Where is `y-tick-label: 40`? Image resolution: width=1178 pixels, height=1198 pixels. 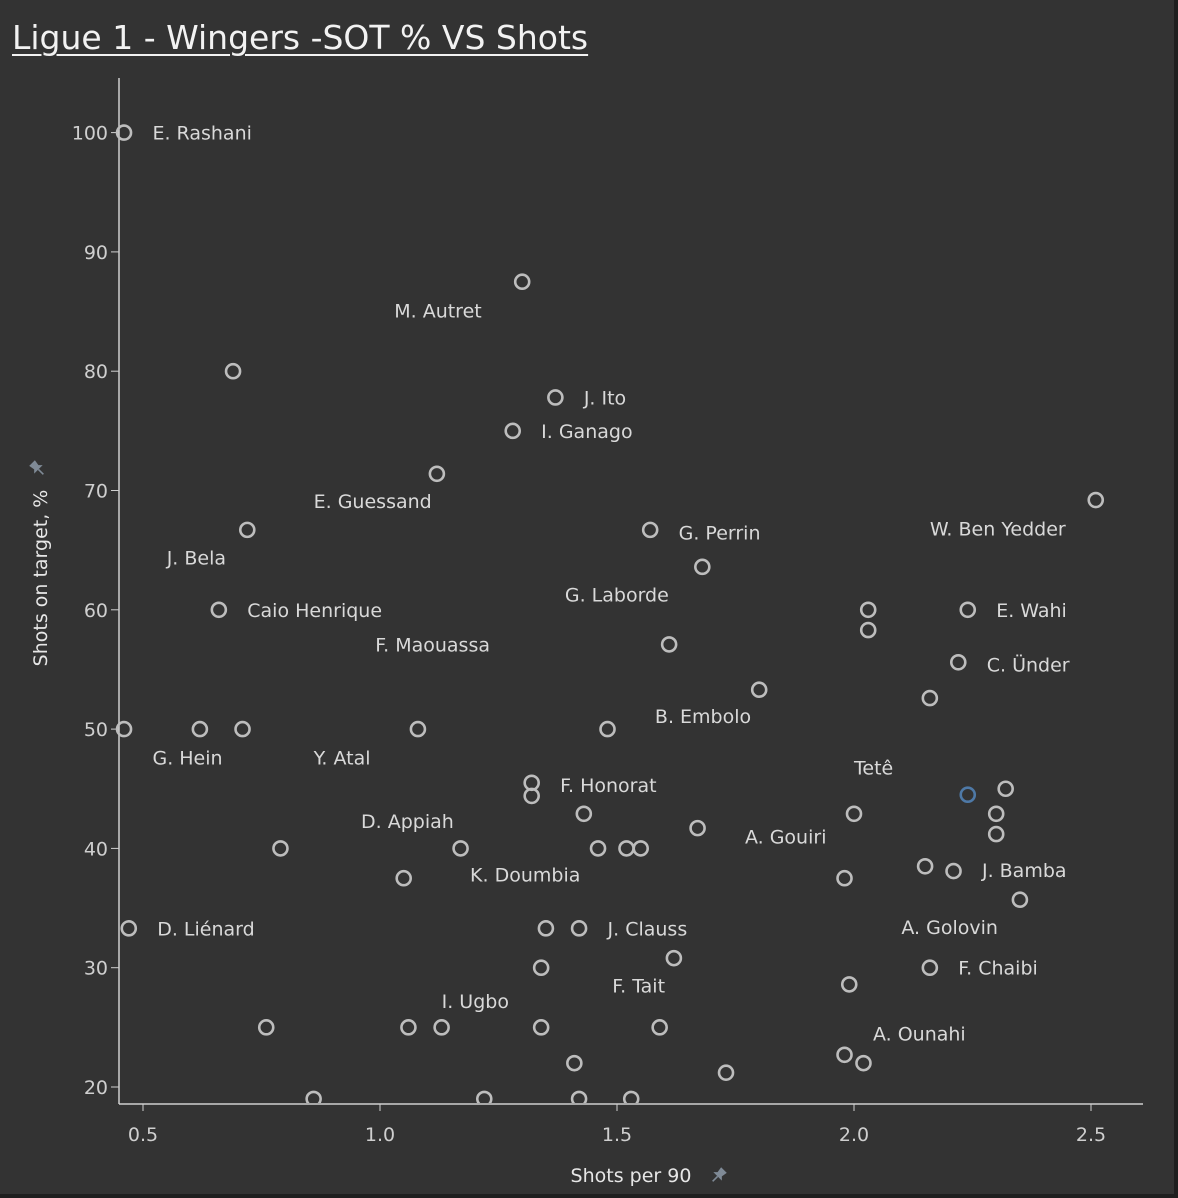
y-tick-label: 40 is located at coordinates (96, 849).